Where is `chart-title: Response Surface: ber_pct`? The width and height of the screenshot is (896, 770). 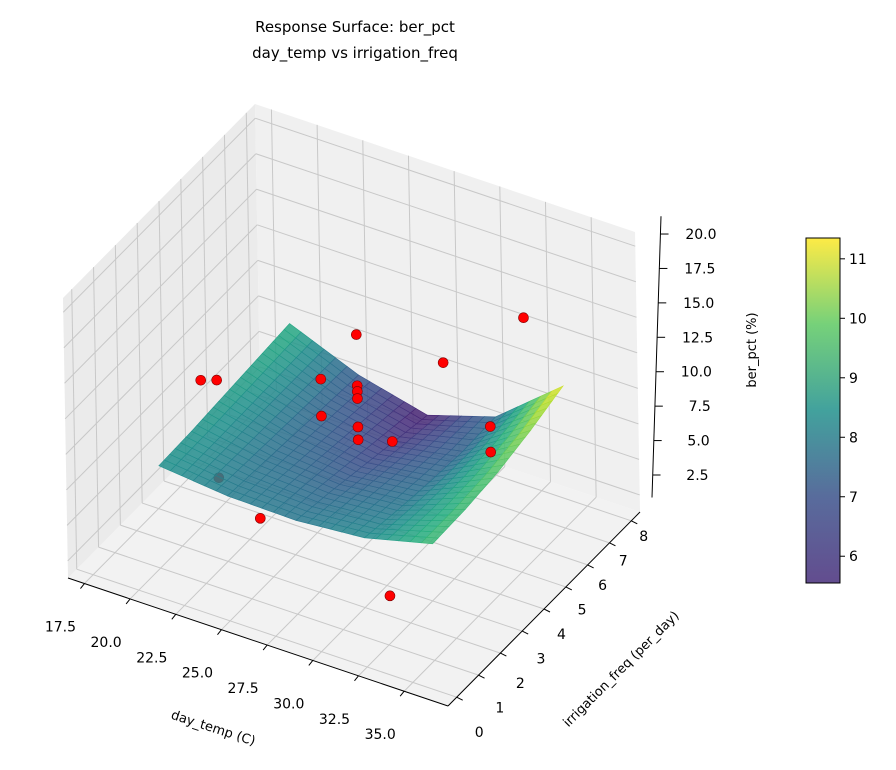 chart-title: Response Surface: ber_pct is located at coordinates (355, 27).